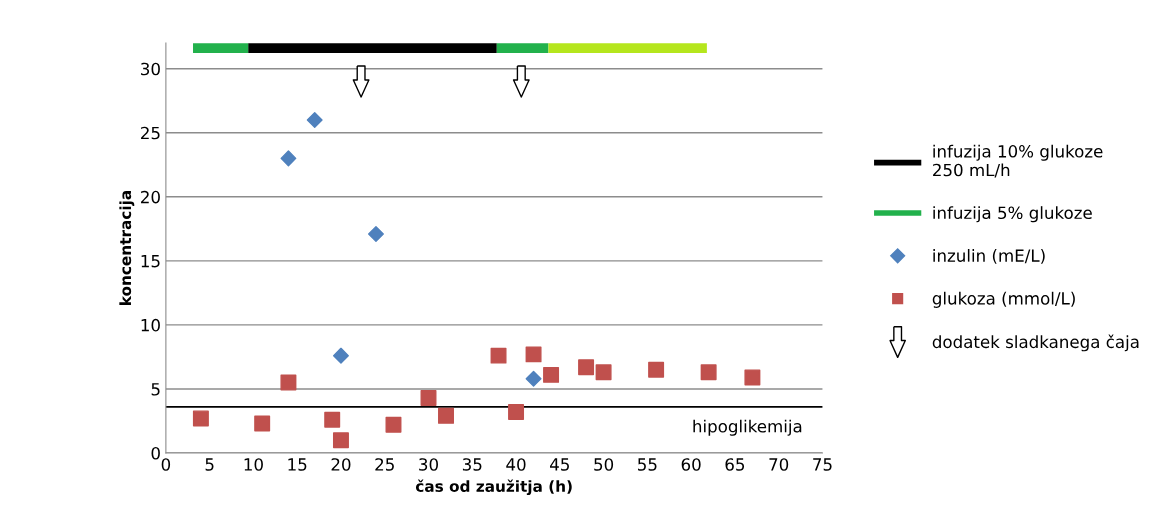 The image size is (1160, 532). What do you see at coordinates (989, 256) in the screenshot?
I see `legend-label: inzulin (mE/L)` at bounding box center [989, 256].